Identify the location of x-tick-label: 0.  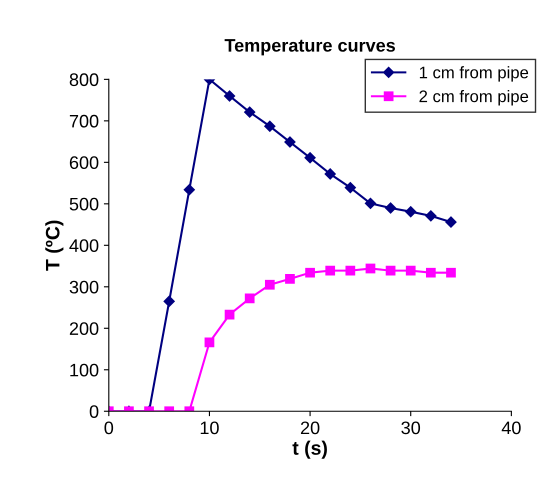
(109, 427).